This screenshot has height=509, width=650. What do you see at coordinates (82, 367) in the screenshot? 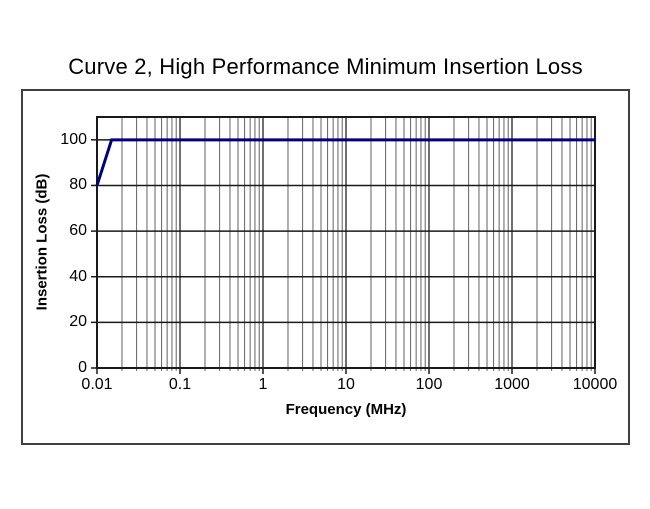
I see `y-tick-label: 0` at bounding box center [82, 367].